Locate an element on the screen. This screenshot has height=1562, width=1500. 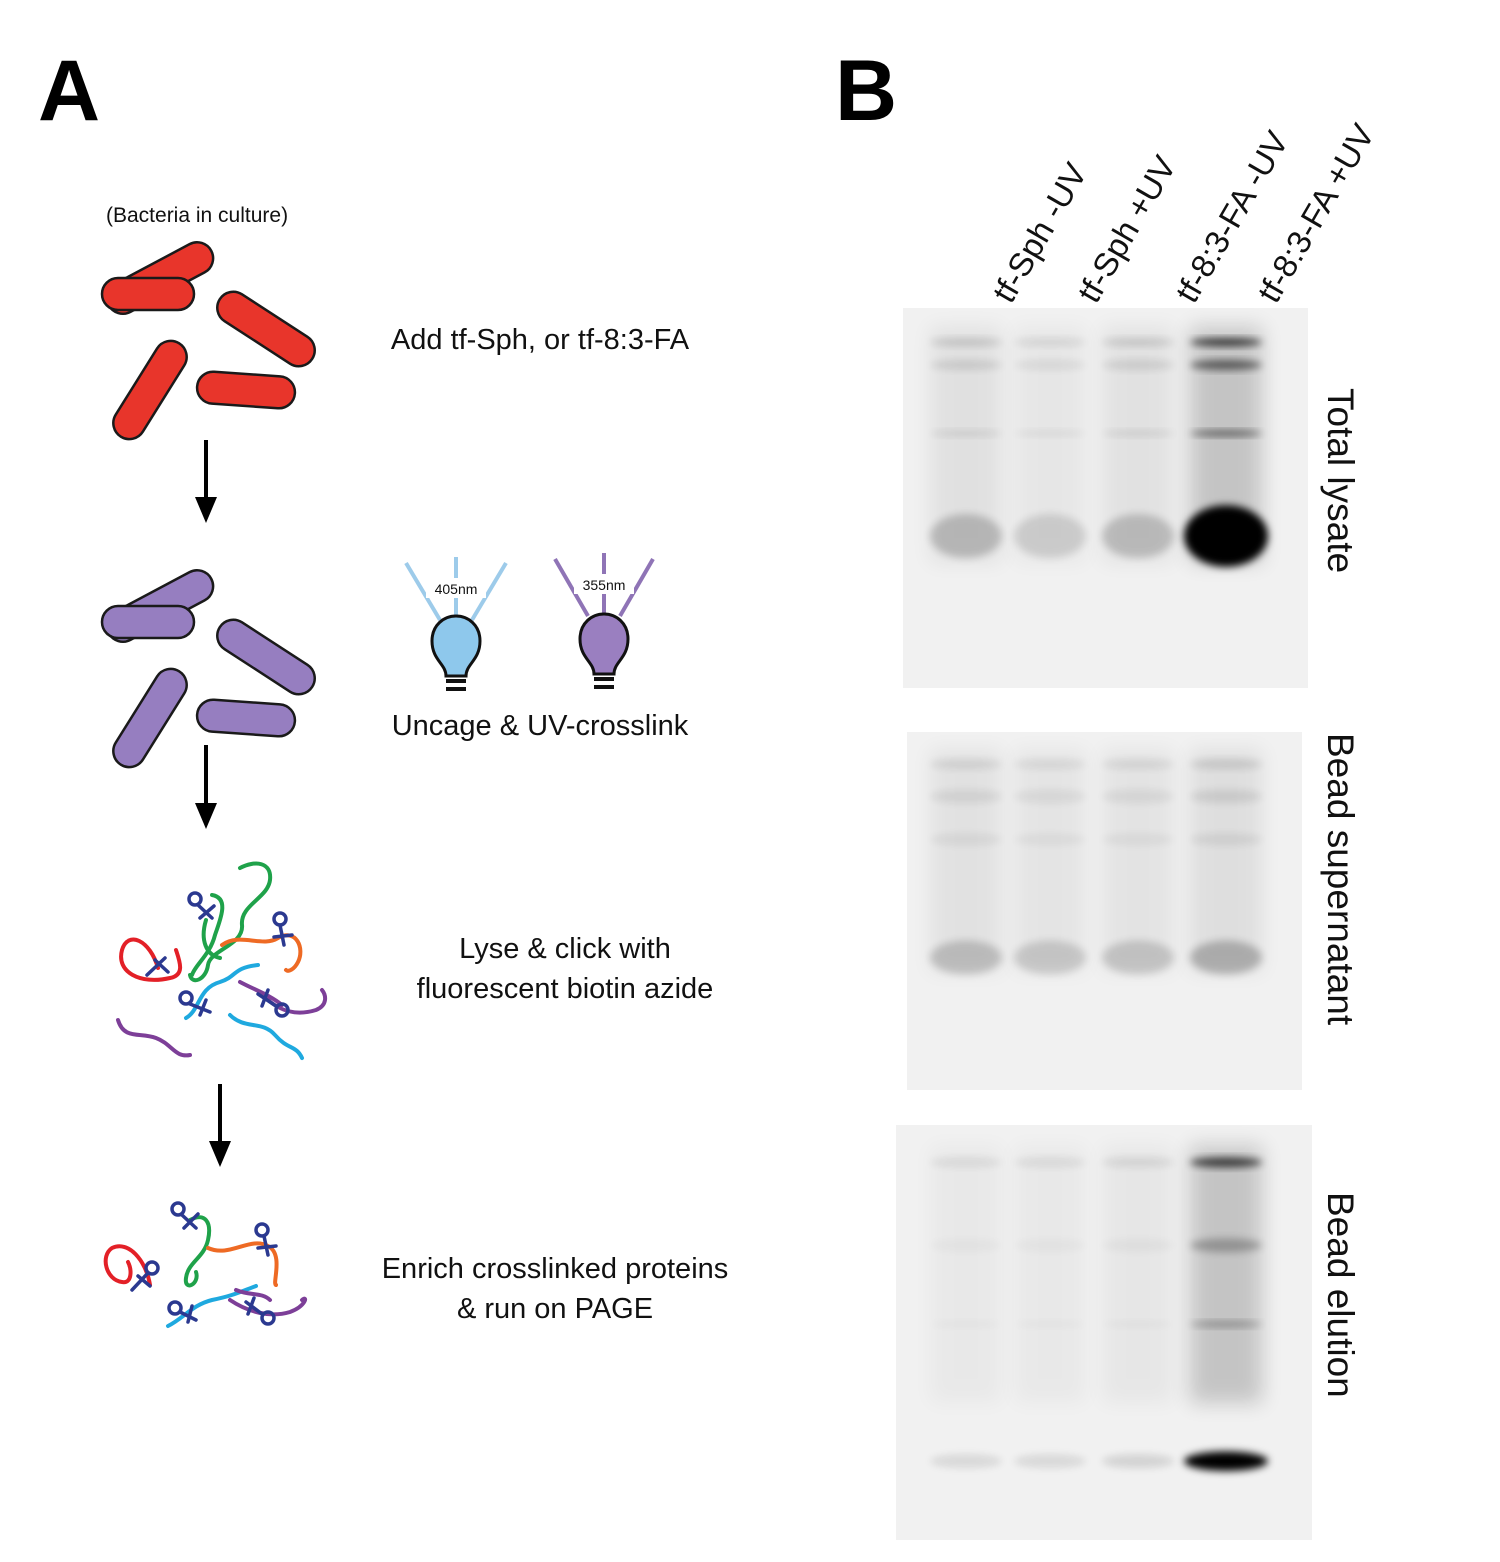
step-1-line1: Add tf-Sph, or tf-8:3-FA is located at coordinates (540, 340).